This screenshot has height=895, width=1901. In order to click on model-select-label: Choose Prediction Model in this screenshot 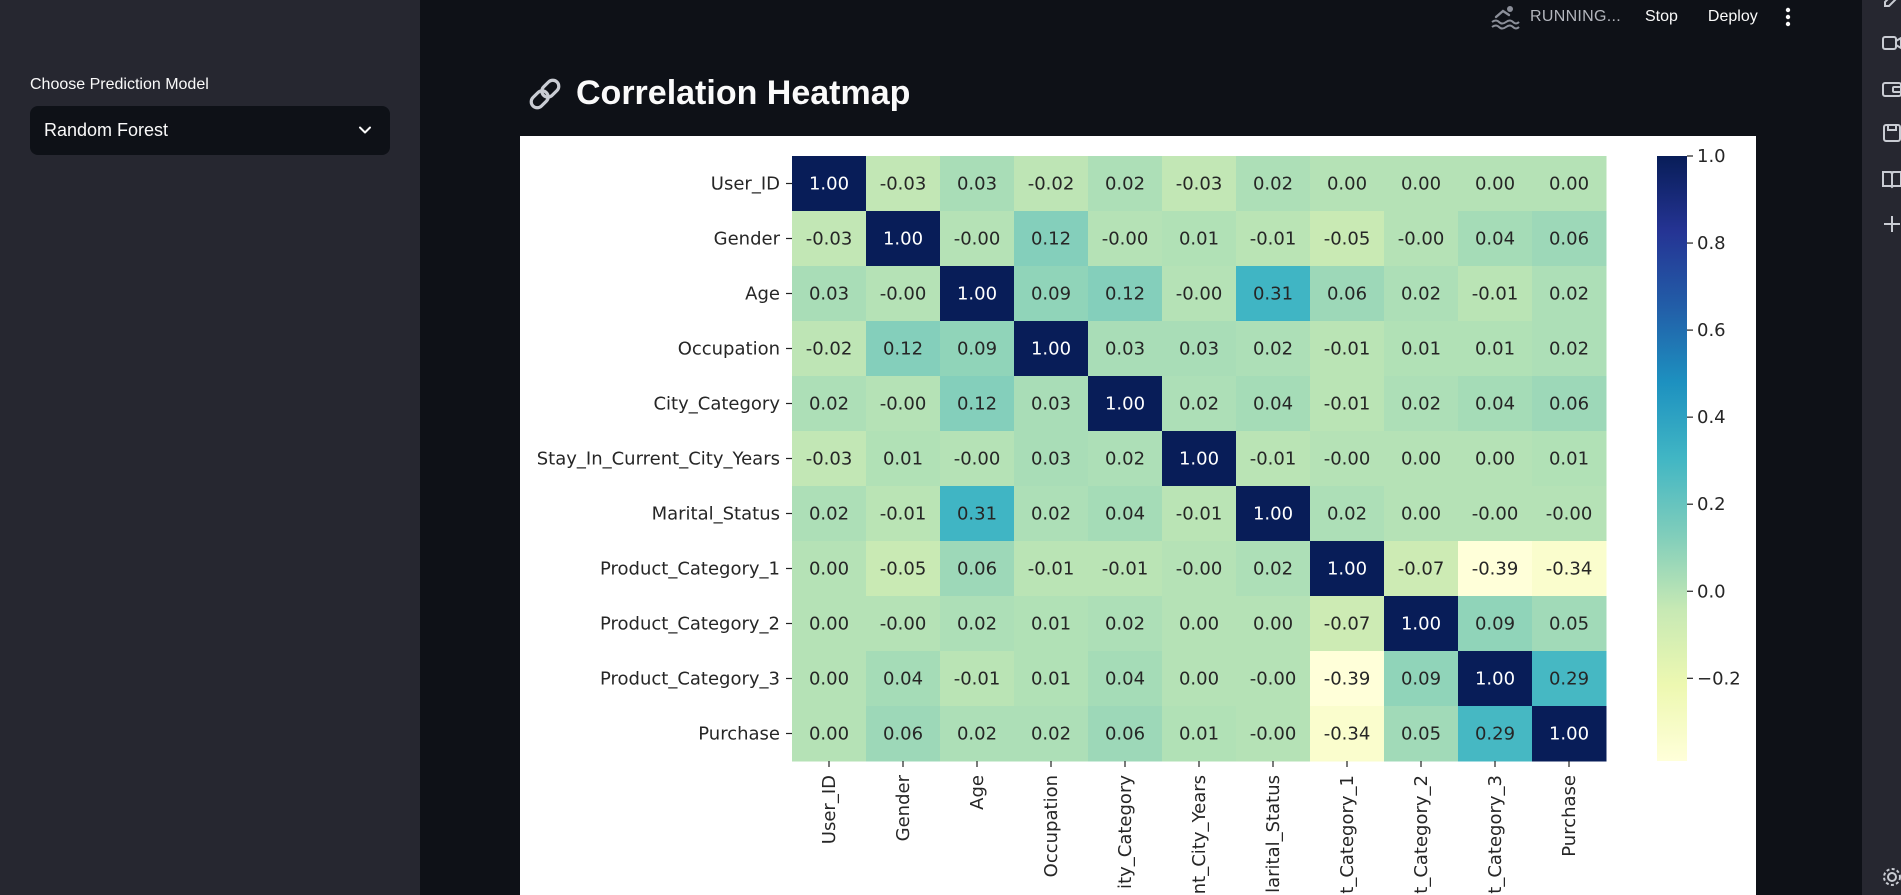, I will do `click(119, 84)`.